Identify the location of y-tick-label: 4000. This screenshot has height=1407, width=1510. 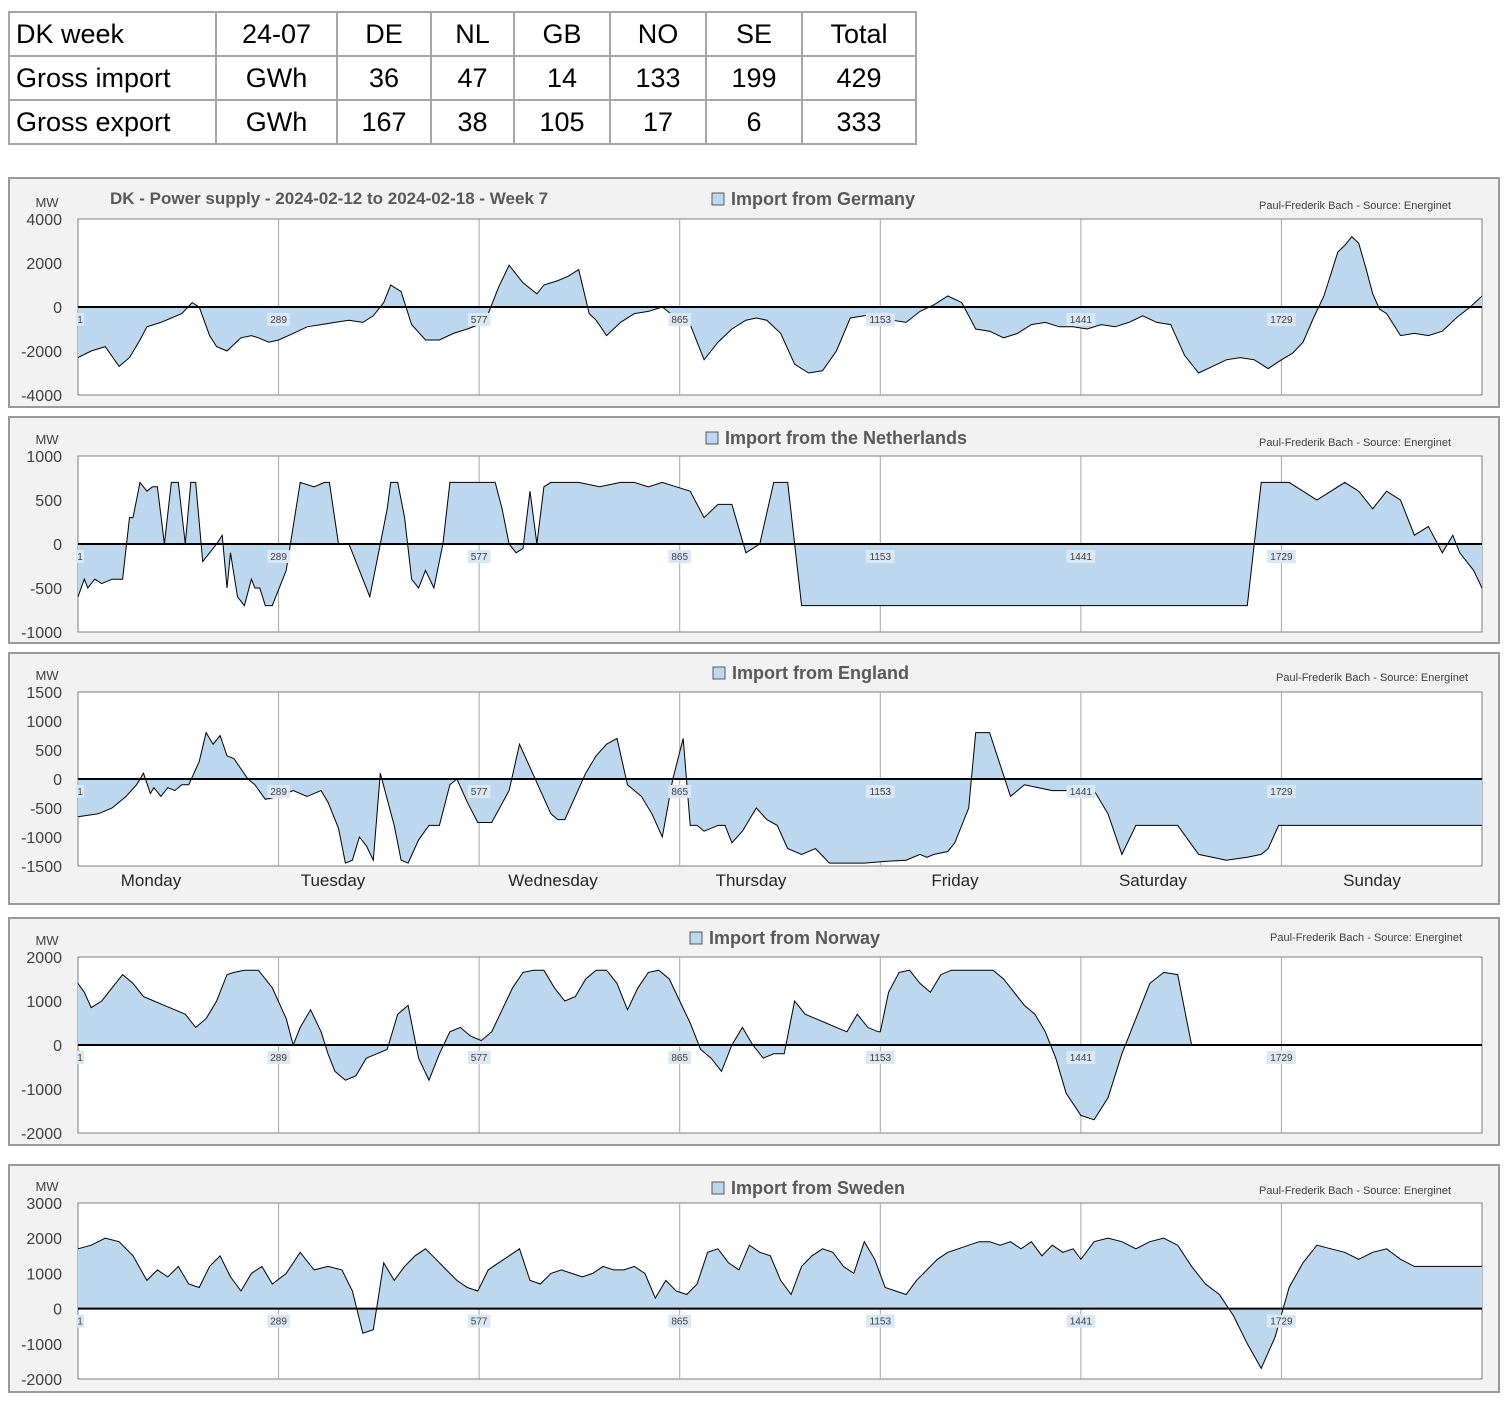
(44, 220).